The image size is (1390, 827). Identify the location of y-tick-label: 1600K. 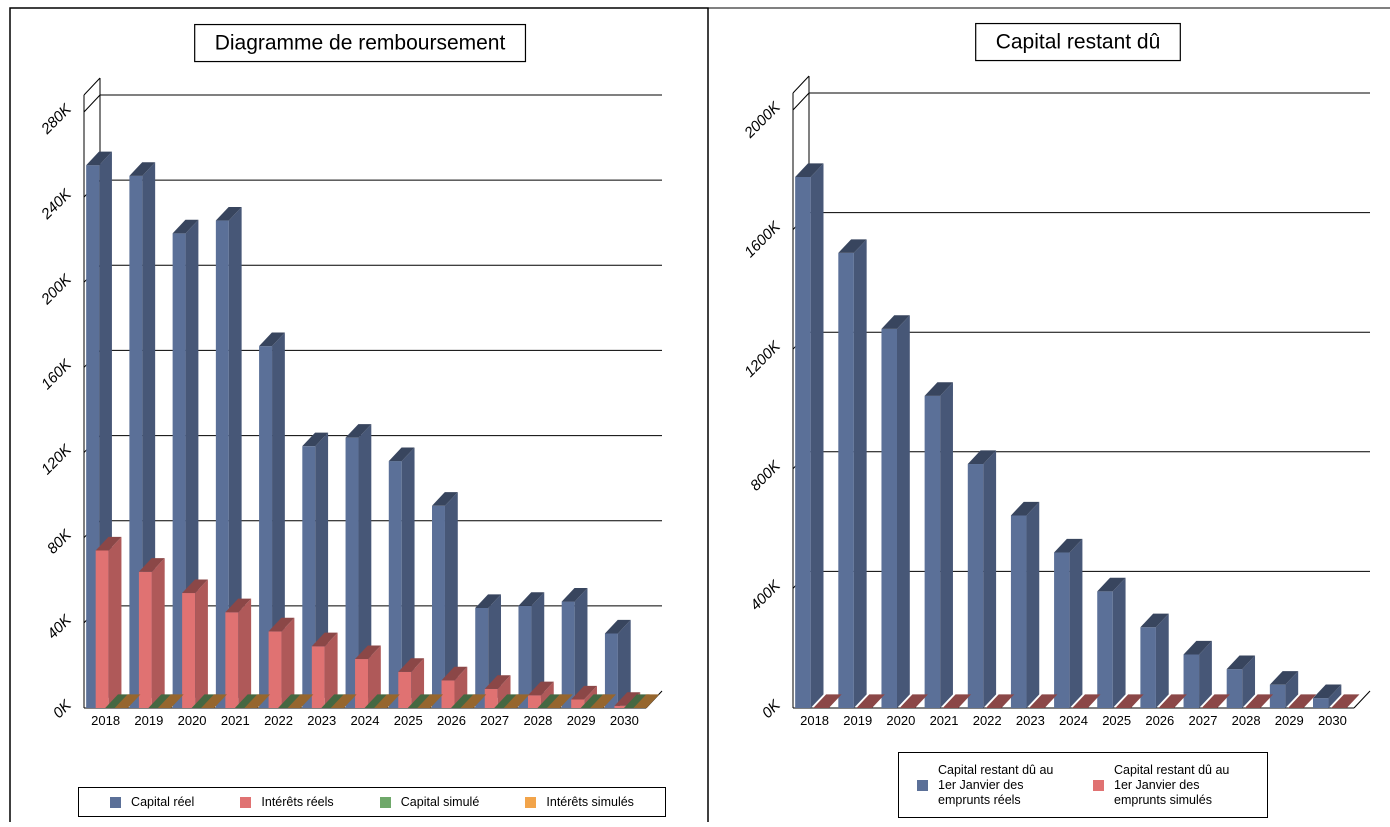
(762, 239).